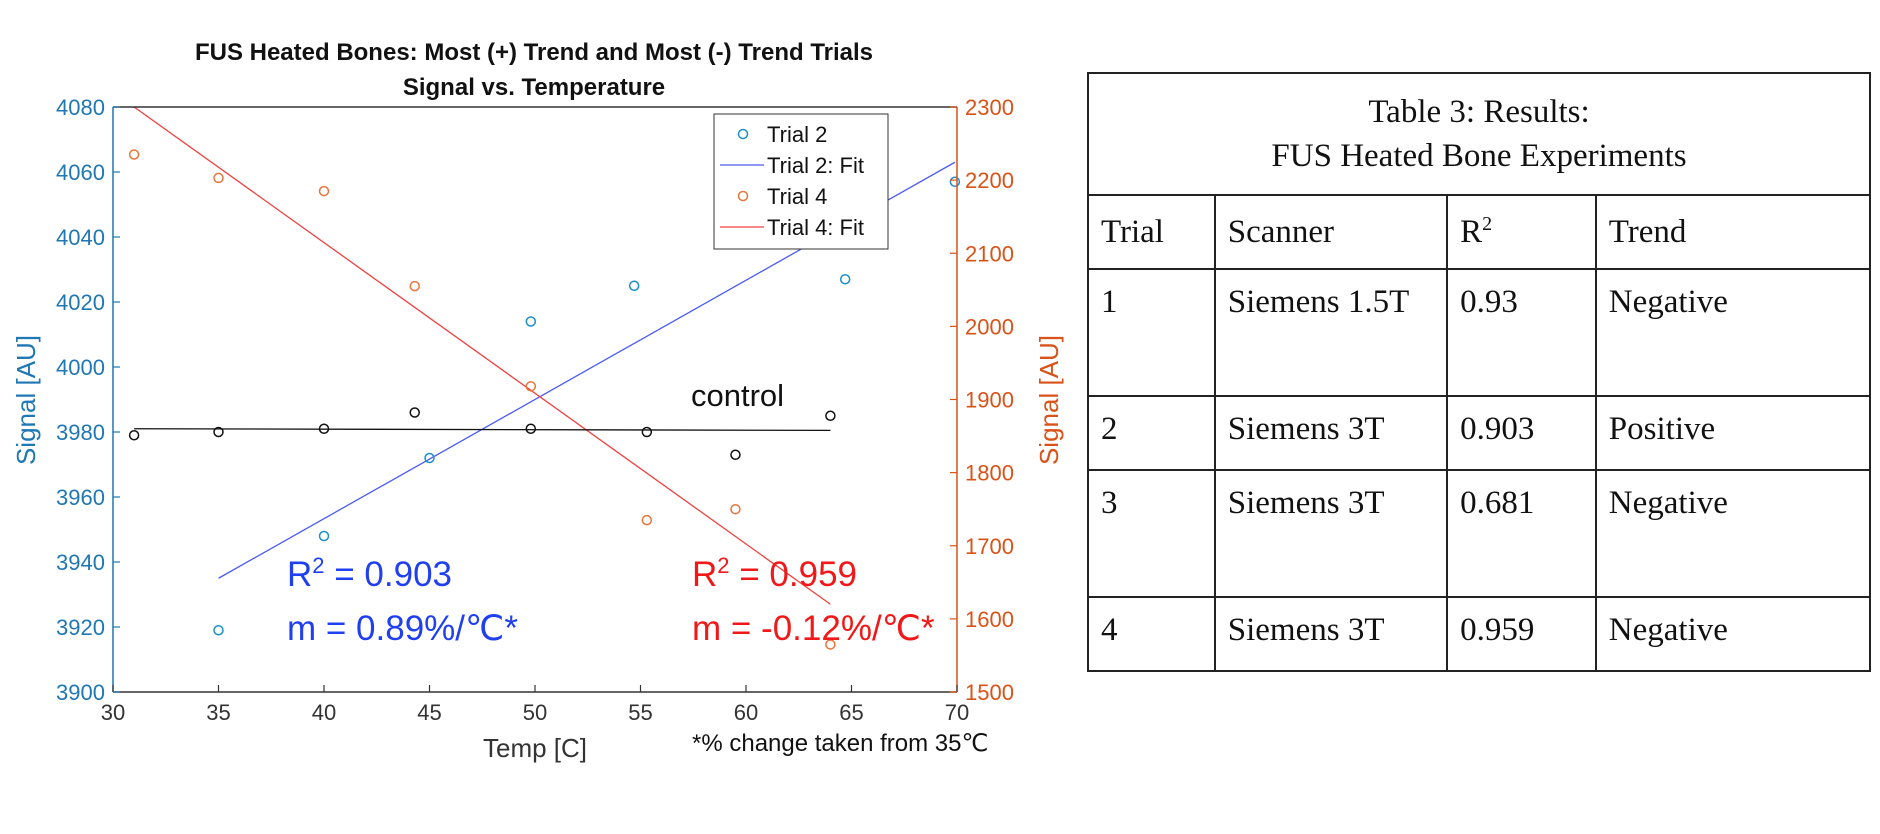  I want to click on table-row: 1 Siemens 1.5T 0.93 Negative, so click(1479, 332).